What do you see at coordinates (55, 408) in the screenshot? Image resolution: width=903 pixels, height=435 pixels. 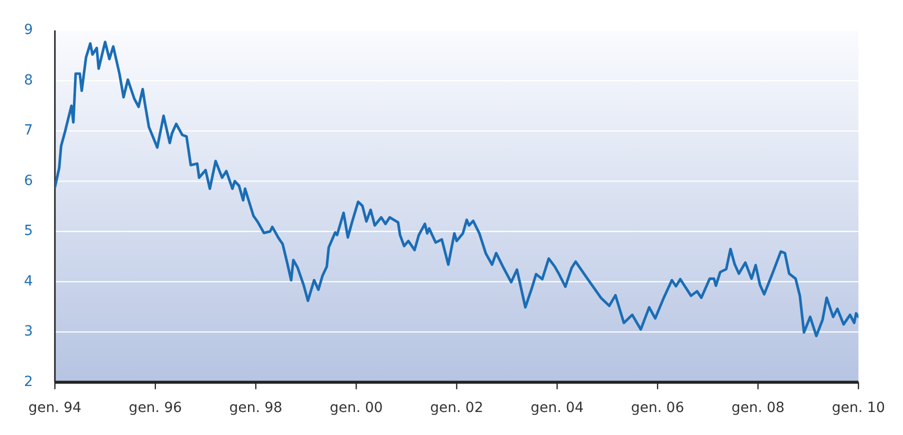 I see `x-tick-label: gen. 94` at bounding box center [55, 408].